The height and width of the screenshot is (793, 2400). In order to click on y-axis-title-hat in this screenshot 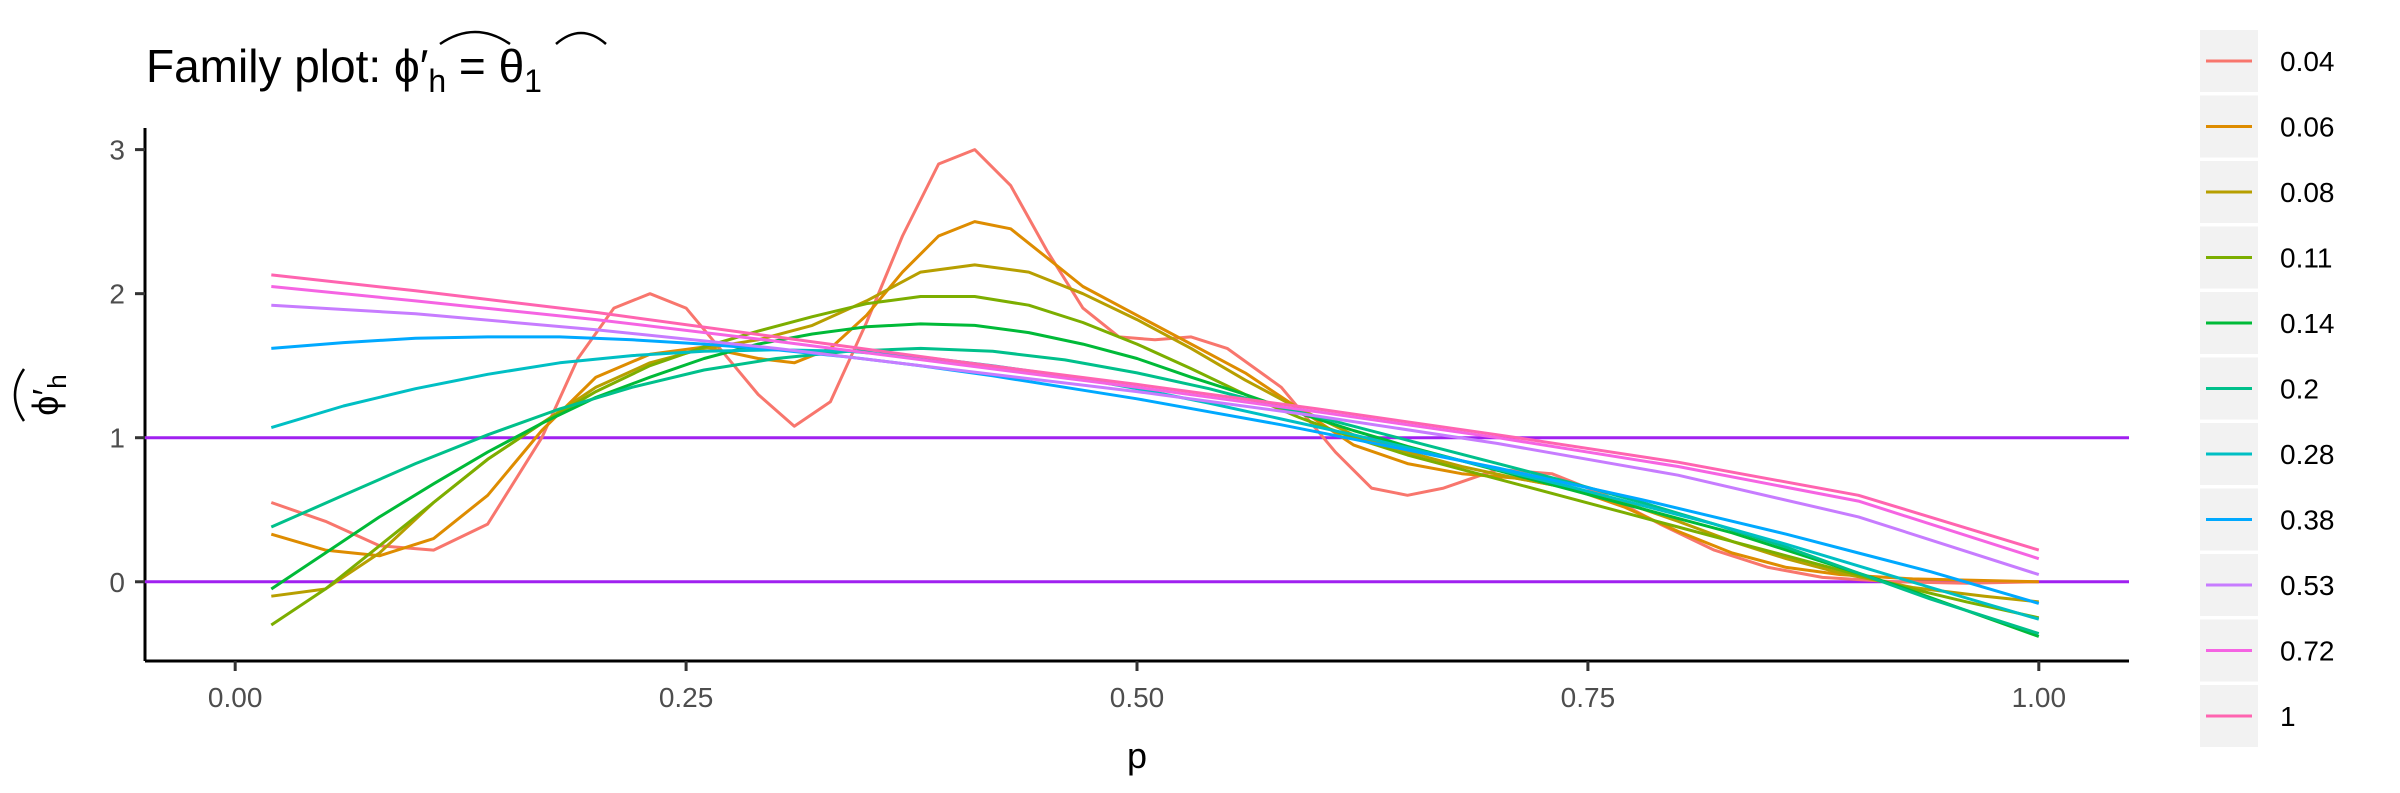, I will do `click(19, 395)`.